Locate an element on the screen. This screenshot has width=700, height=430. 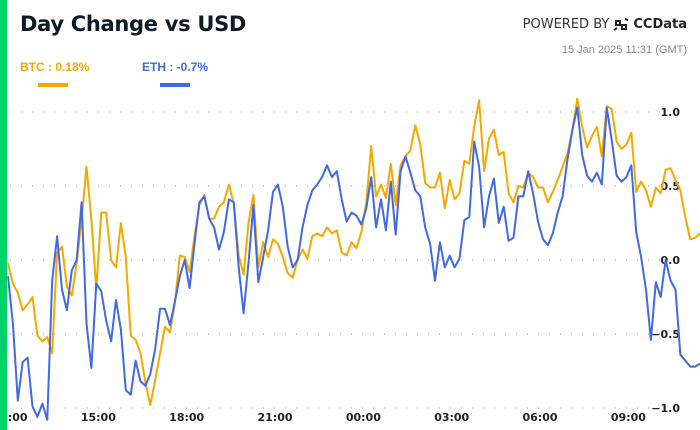
legend-item-eth: ETH : -0.7% is located at coordinates (175, 73).